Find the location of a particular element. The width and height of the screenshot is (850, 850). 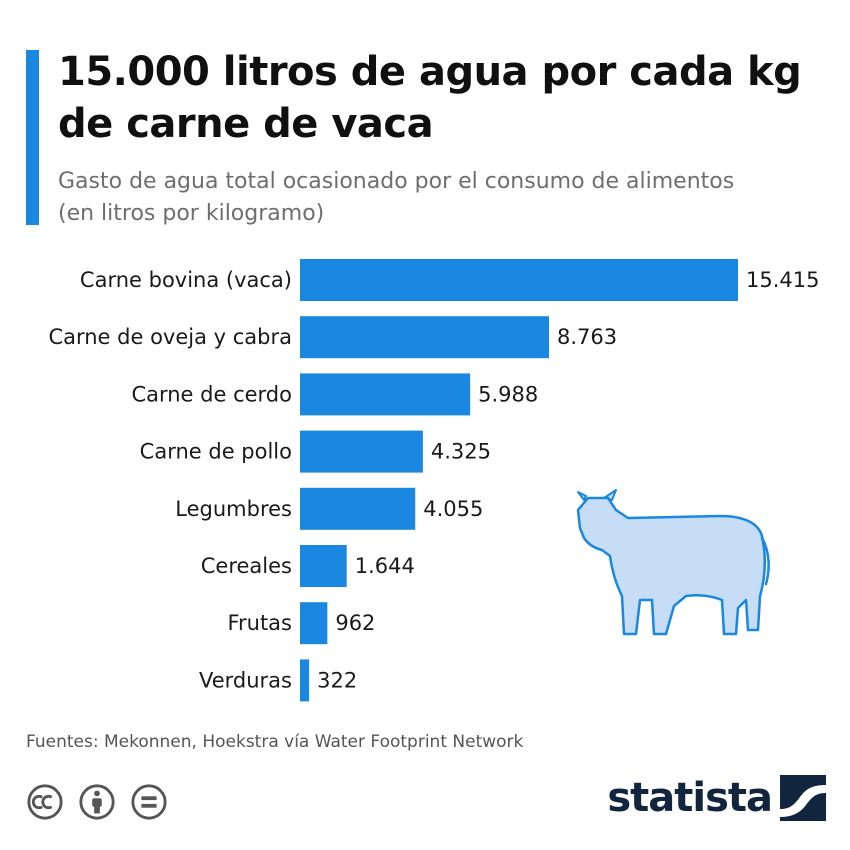

category-label: Carne bovina (vaca) is located at coordinates (186, 280).